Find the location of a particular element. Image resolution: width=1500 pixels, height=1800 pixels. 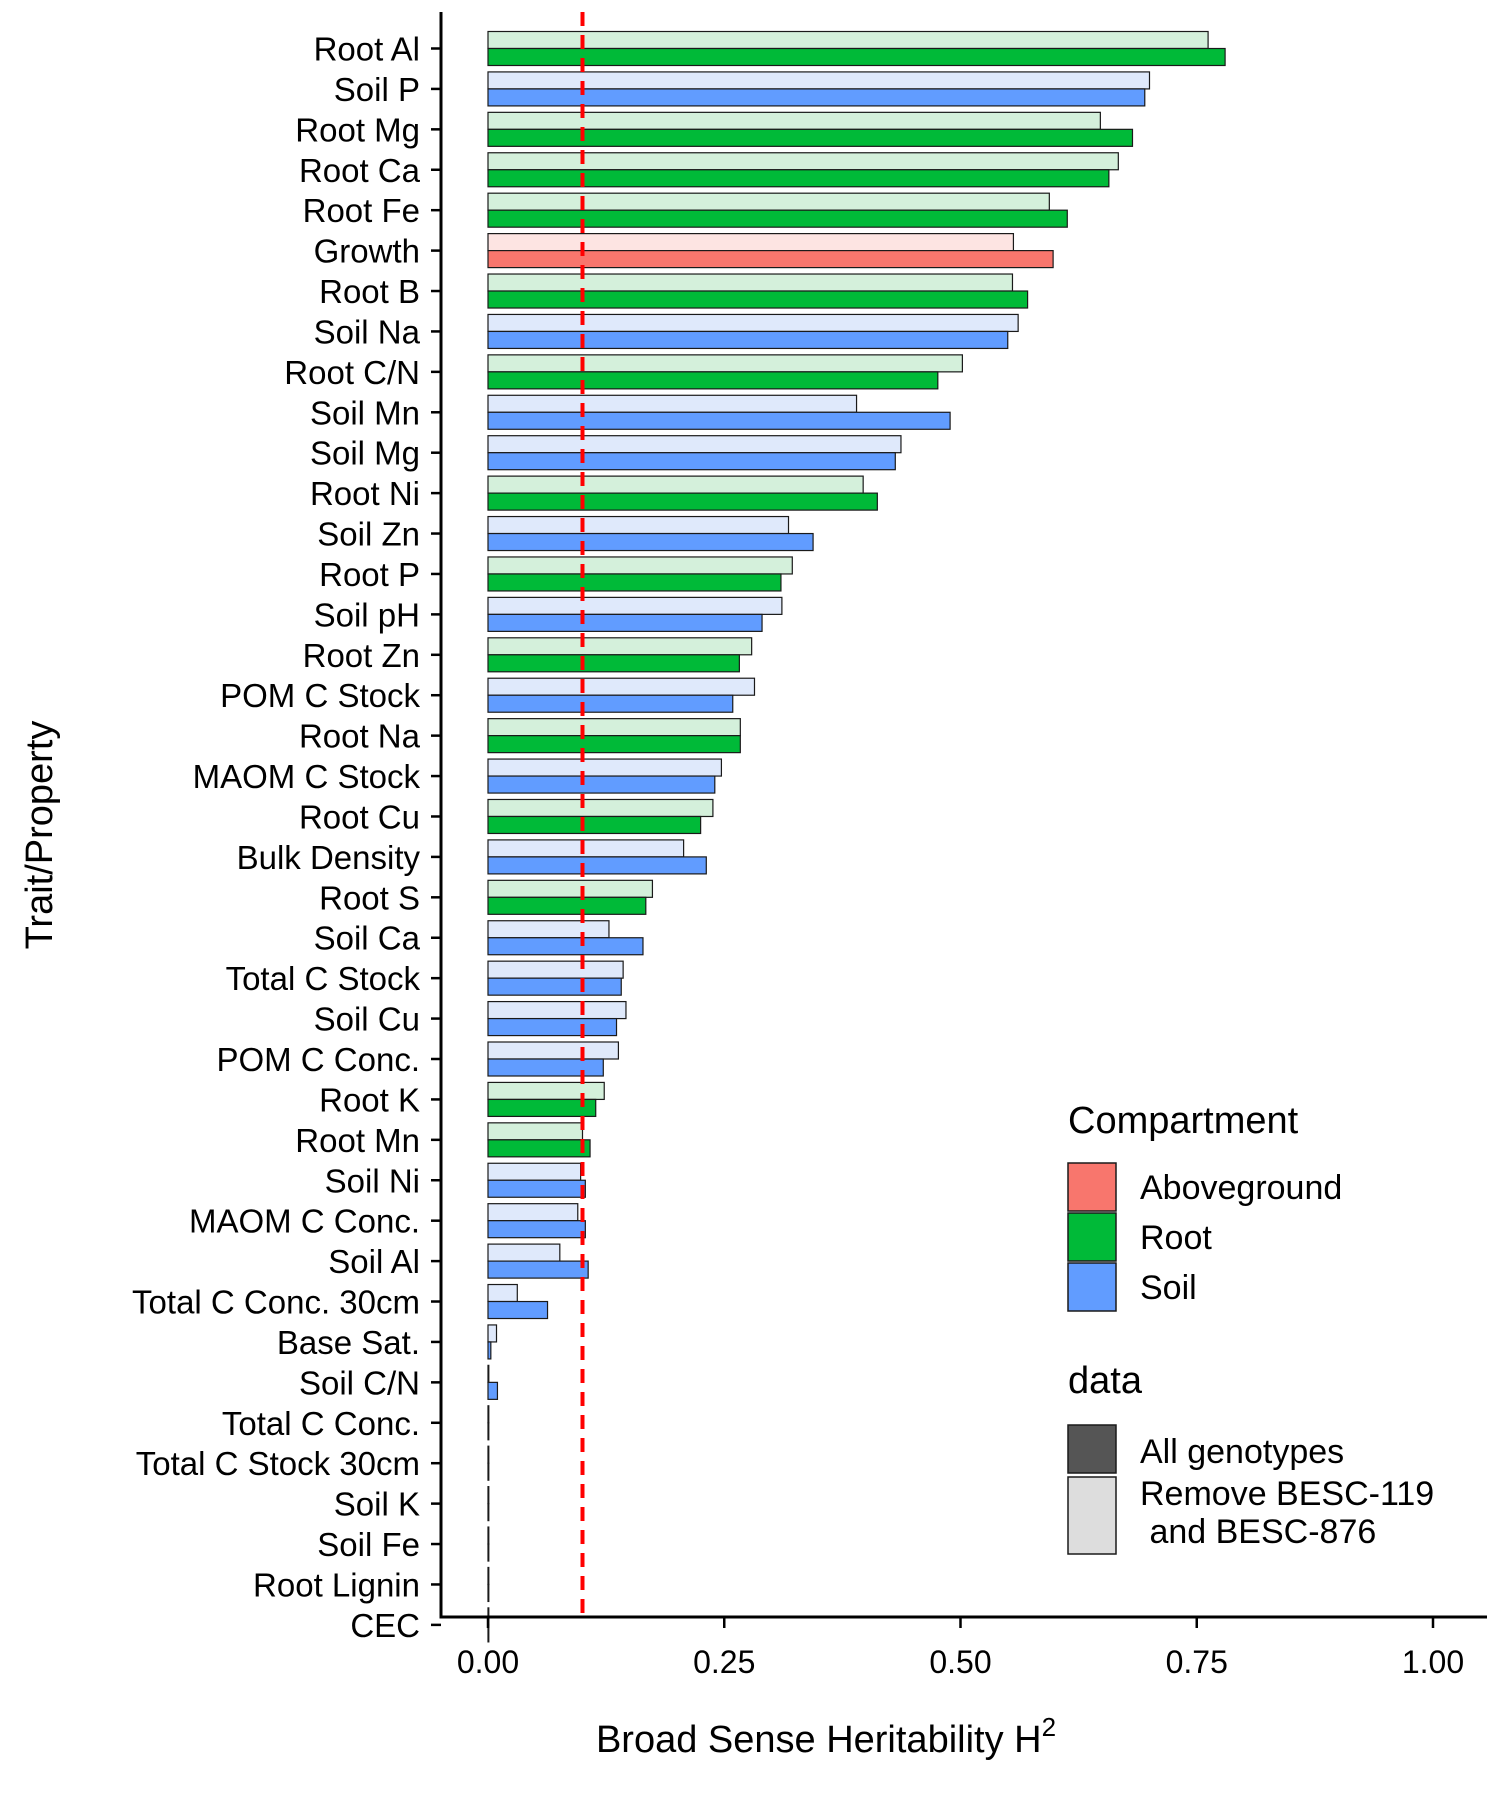

bar-remove-soil-zn is located at coordinates (638, 525).